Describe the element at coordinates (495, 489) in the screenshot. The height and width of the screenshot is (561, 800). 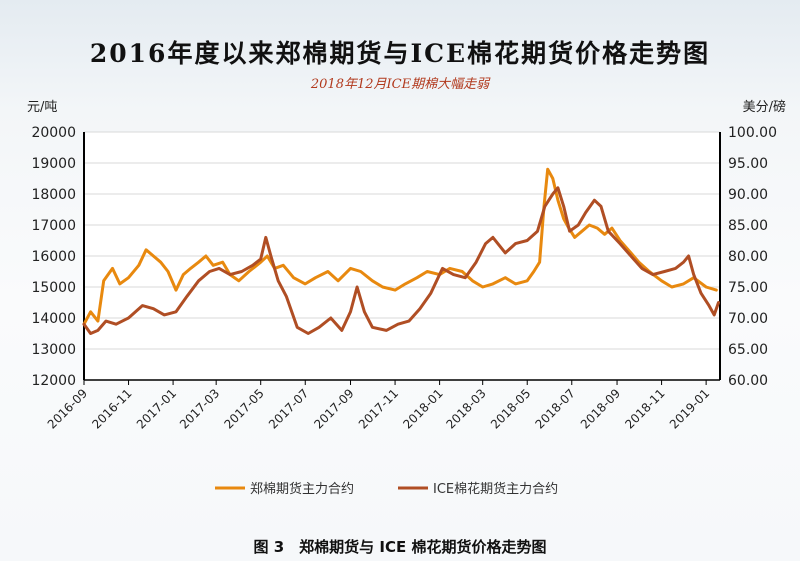
I see `legend-label: ICE棉花期货主力合约` at that location.